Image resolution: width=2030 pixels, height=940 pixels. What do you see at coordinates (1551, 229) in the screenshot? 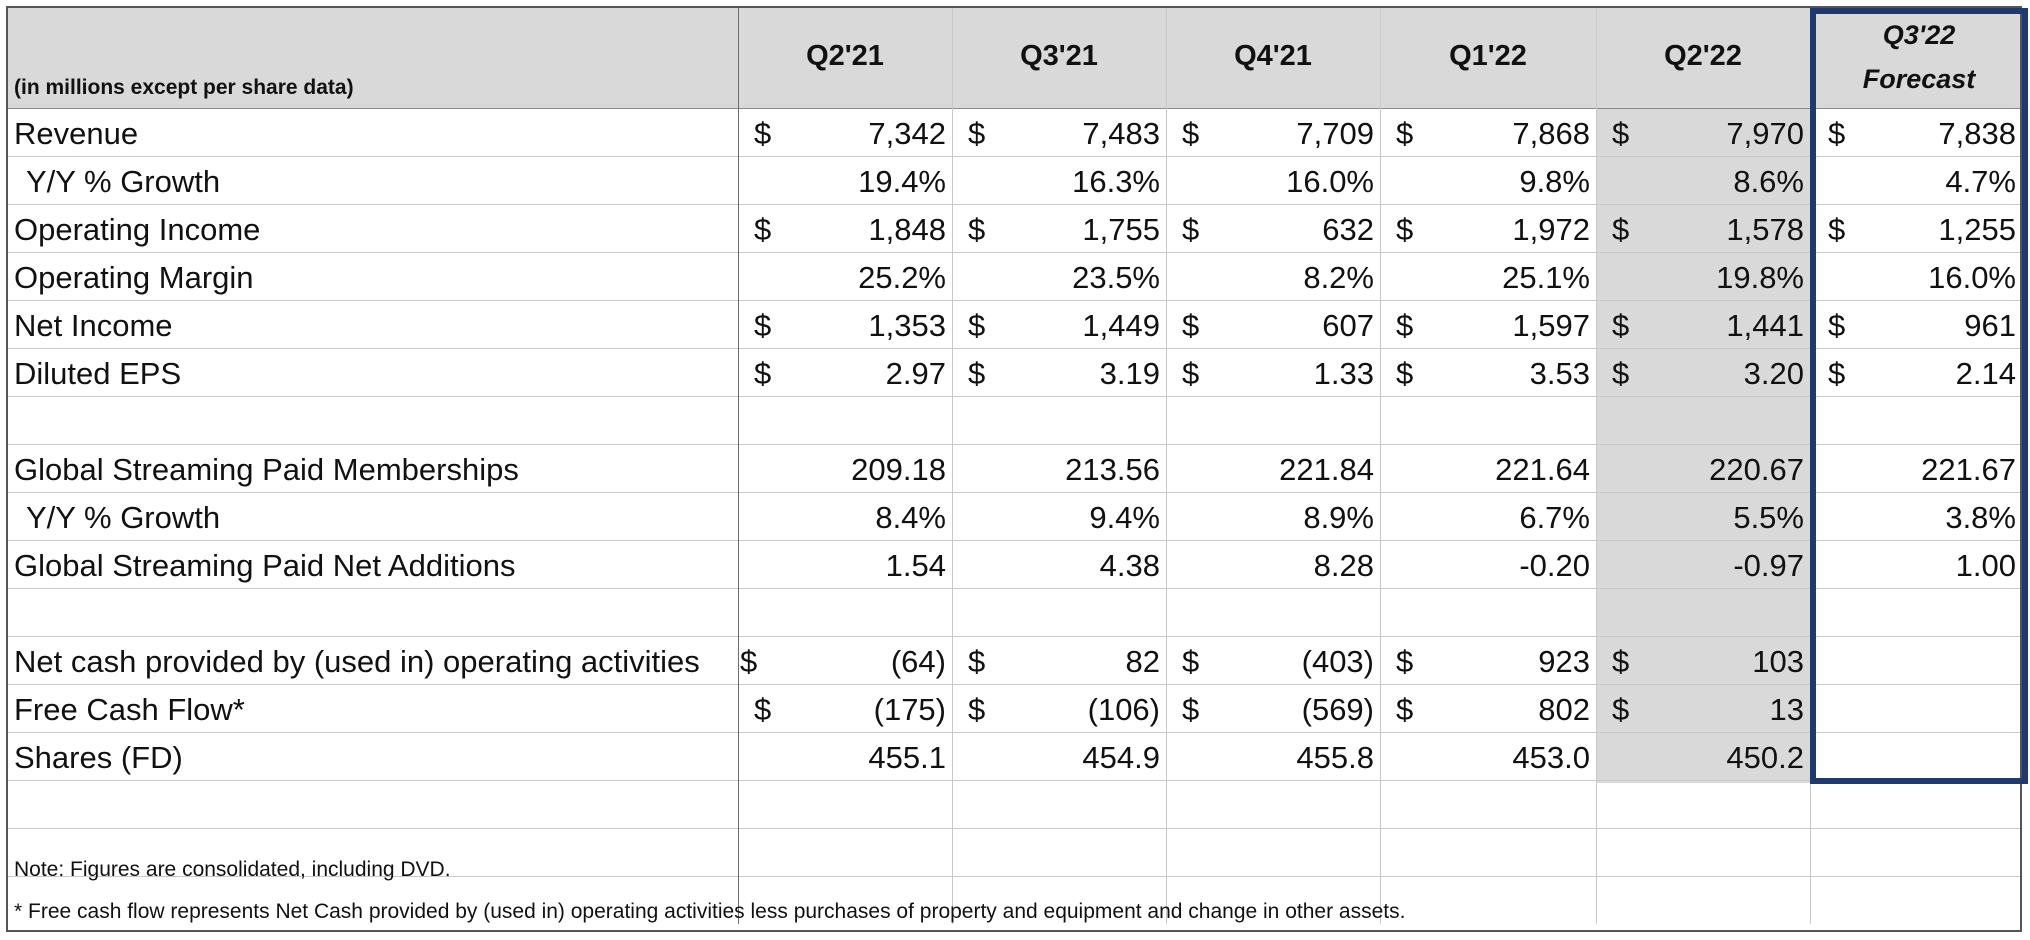
I see `table-cell-value: 1,972` at bounding box center [1551, 229].